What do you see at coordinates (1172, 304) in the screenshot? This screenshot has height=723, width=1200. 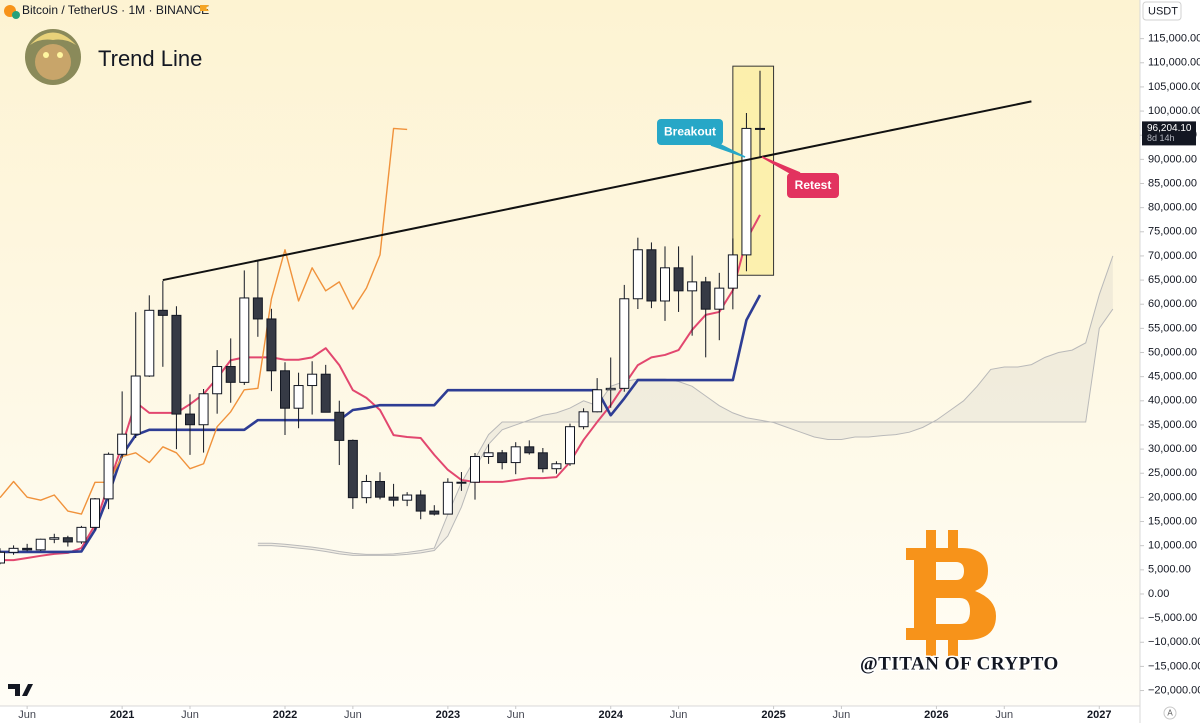 I see `y-tick-label: 60,000.00` at bounding box center [1172, 304].